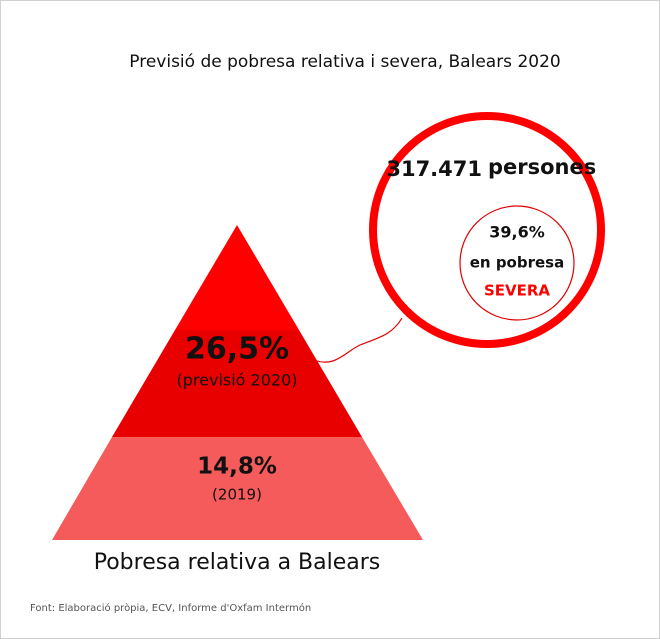 The width and height of the screenshot is (660, 639). What do you see at coordinates (237, 467) in the screenshot?
I see `bottom-value: 14,8%` at bounding box center [237, 467].